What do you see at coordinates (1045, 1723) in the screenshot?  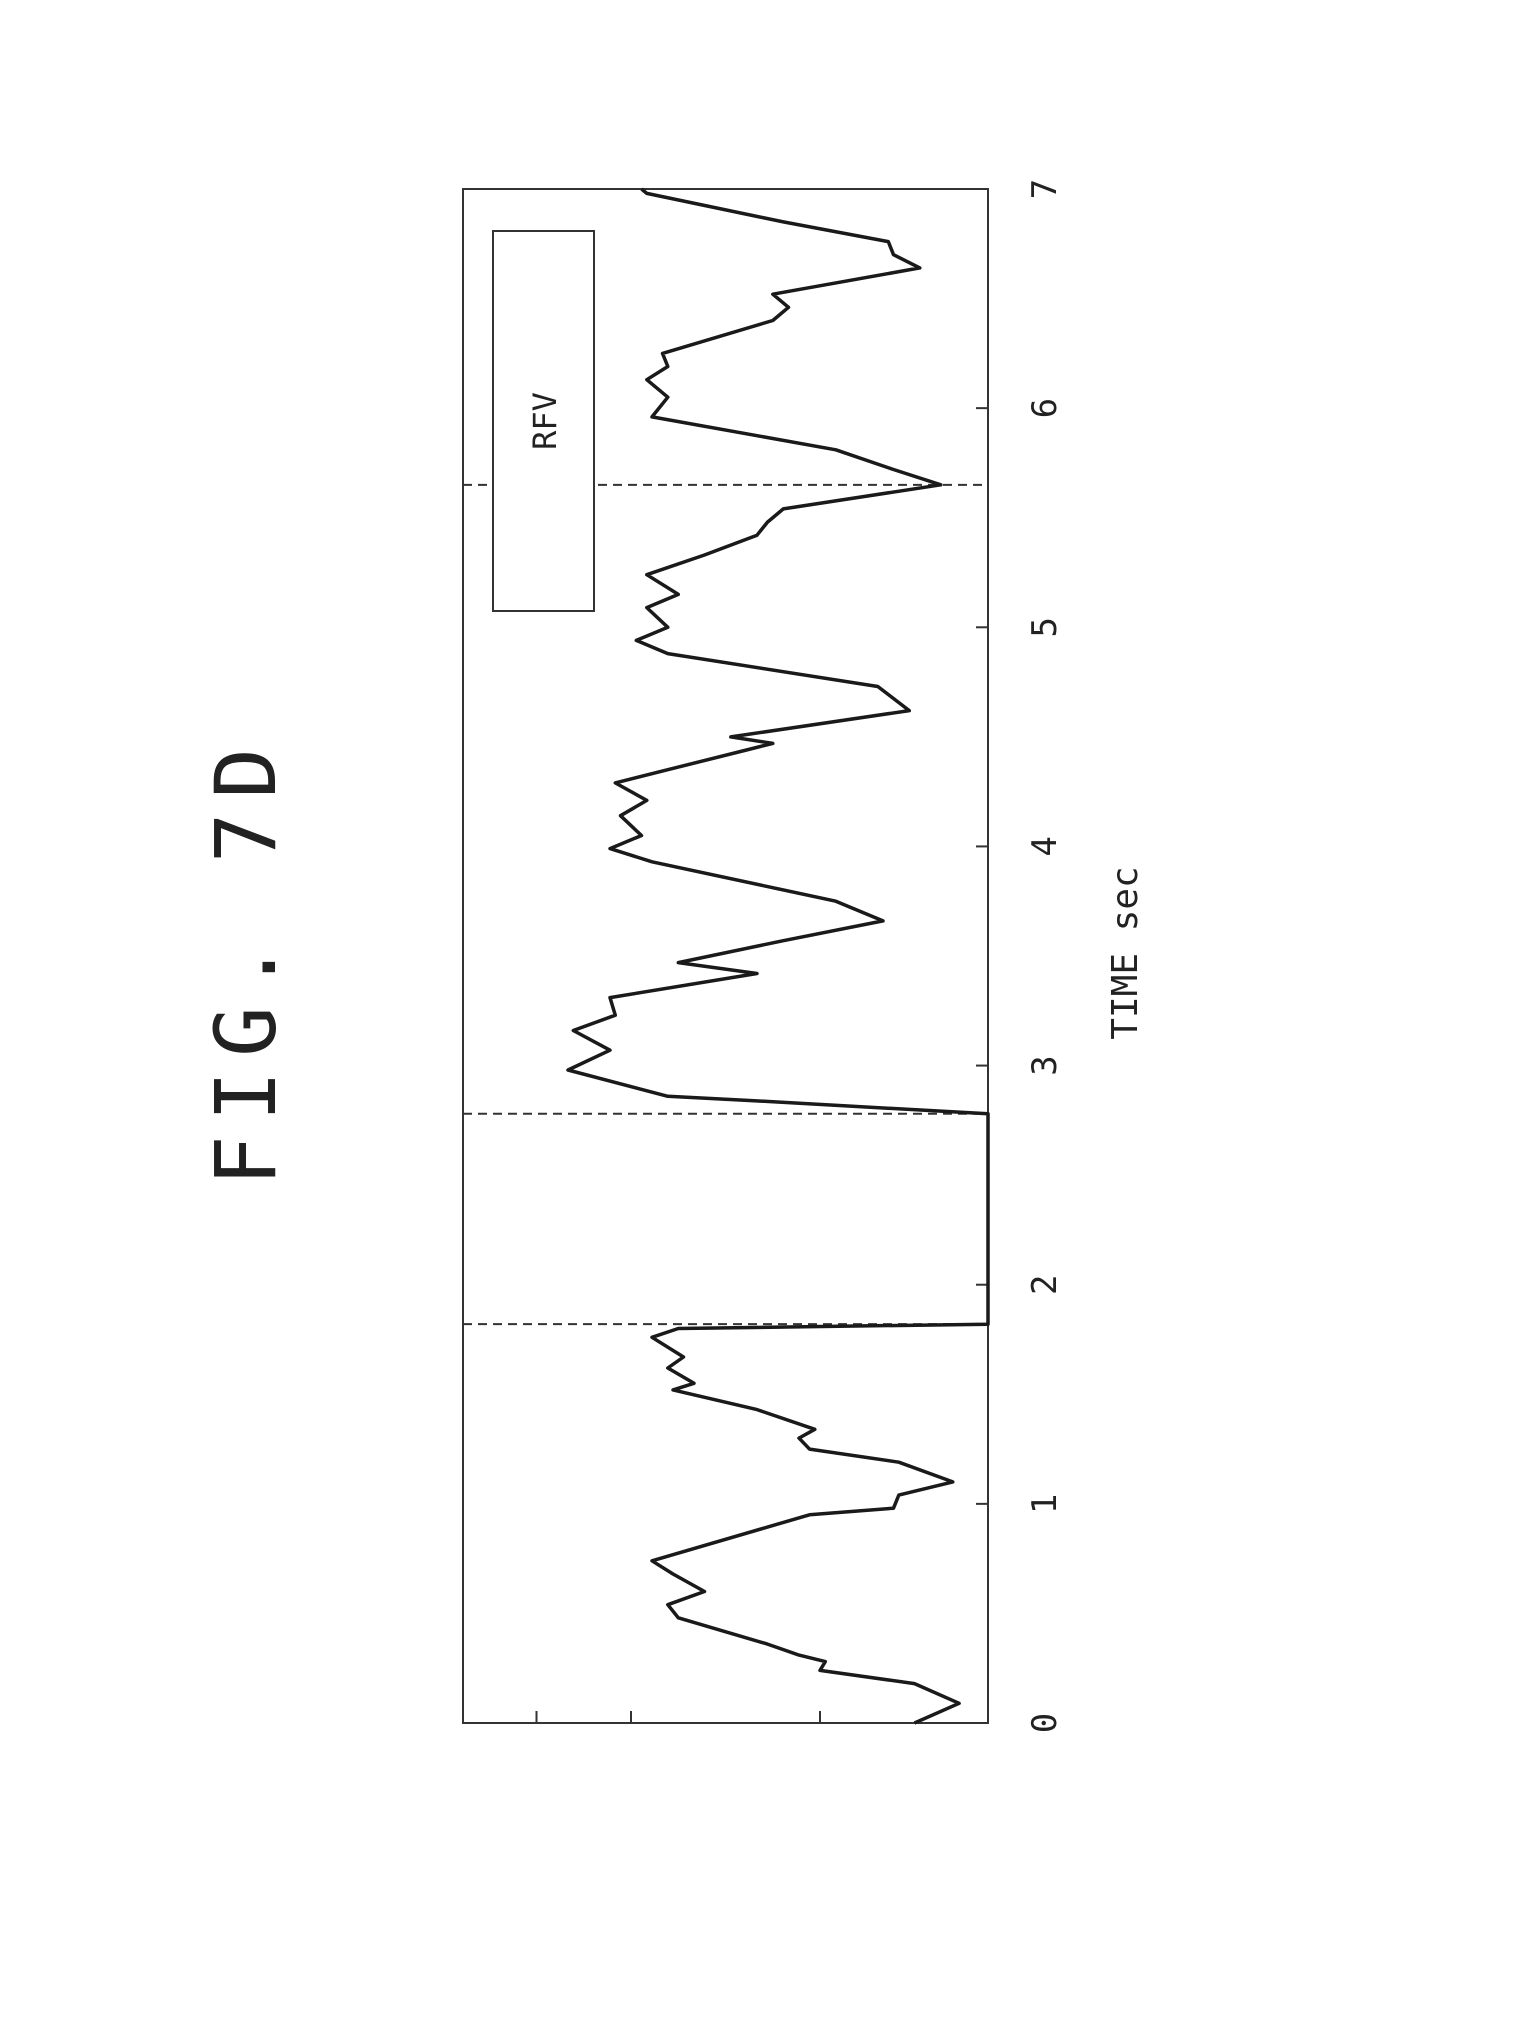 I see `x-tick-label: 0` at bounding box center [1045, 1723].